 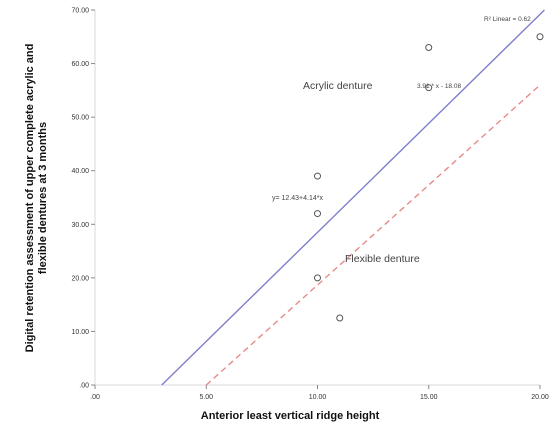 What do you see at coordinates (80, 171) in the screenshot?
I see `y-tick-label: 40.00` at bounding box center [80, 171].